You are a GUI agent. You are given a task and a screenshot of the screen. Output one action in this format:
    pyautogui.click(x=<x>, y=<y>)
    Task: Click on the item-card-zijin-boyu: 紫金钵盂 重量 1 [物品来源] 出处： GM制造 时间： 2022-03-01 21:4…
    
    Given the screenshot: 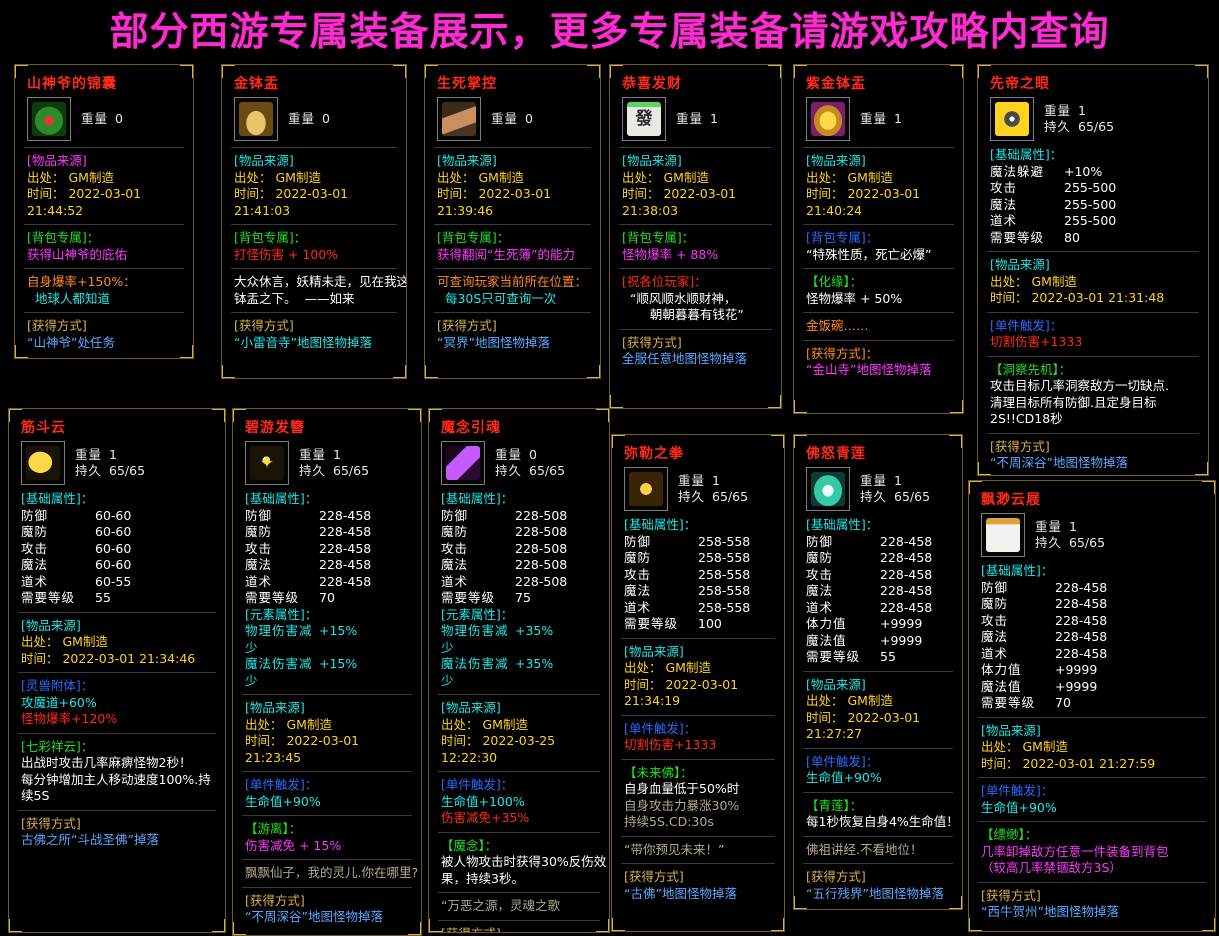 What is the action you would take?
    pyautogui.click(x=878, y=239)
    